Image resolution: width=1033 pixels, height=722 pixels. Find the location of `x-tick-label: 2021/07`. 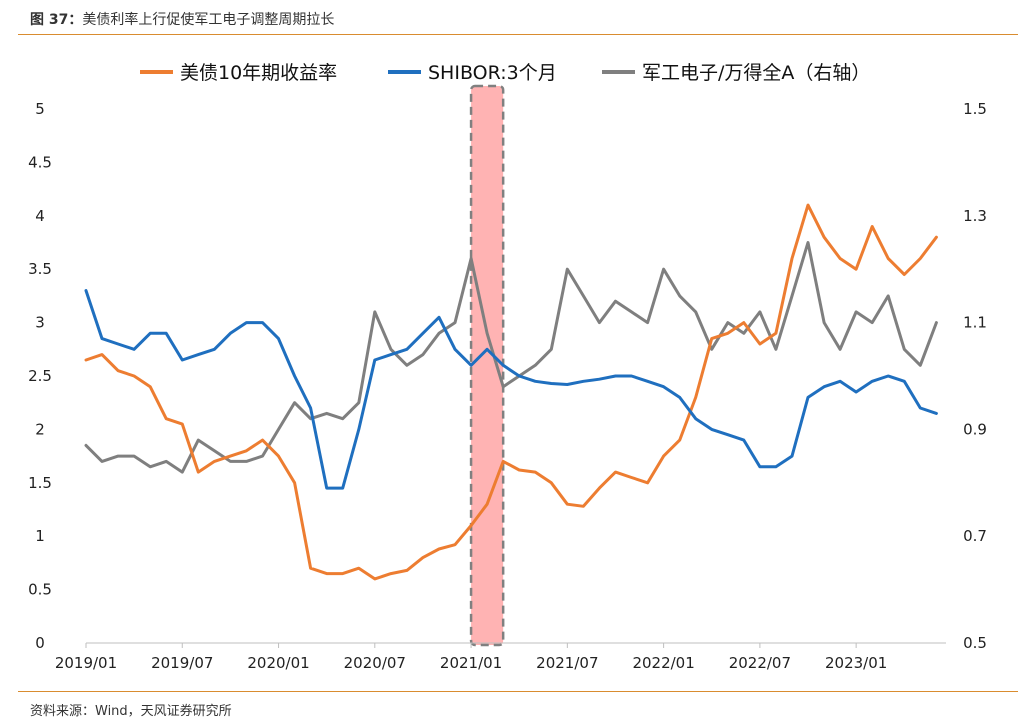

x-tick-label: 2021/07 is located at coordinates (567, 663).